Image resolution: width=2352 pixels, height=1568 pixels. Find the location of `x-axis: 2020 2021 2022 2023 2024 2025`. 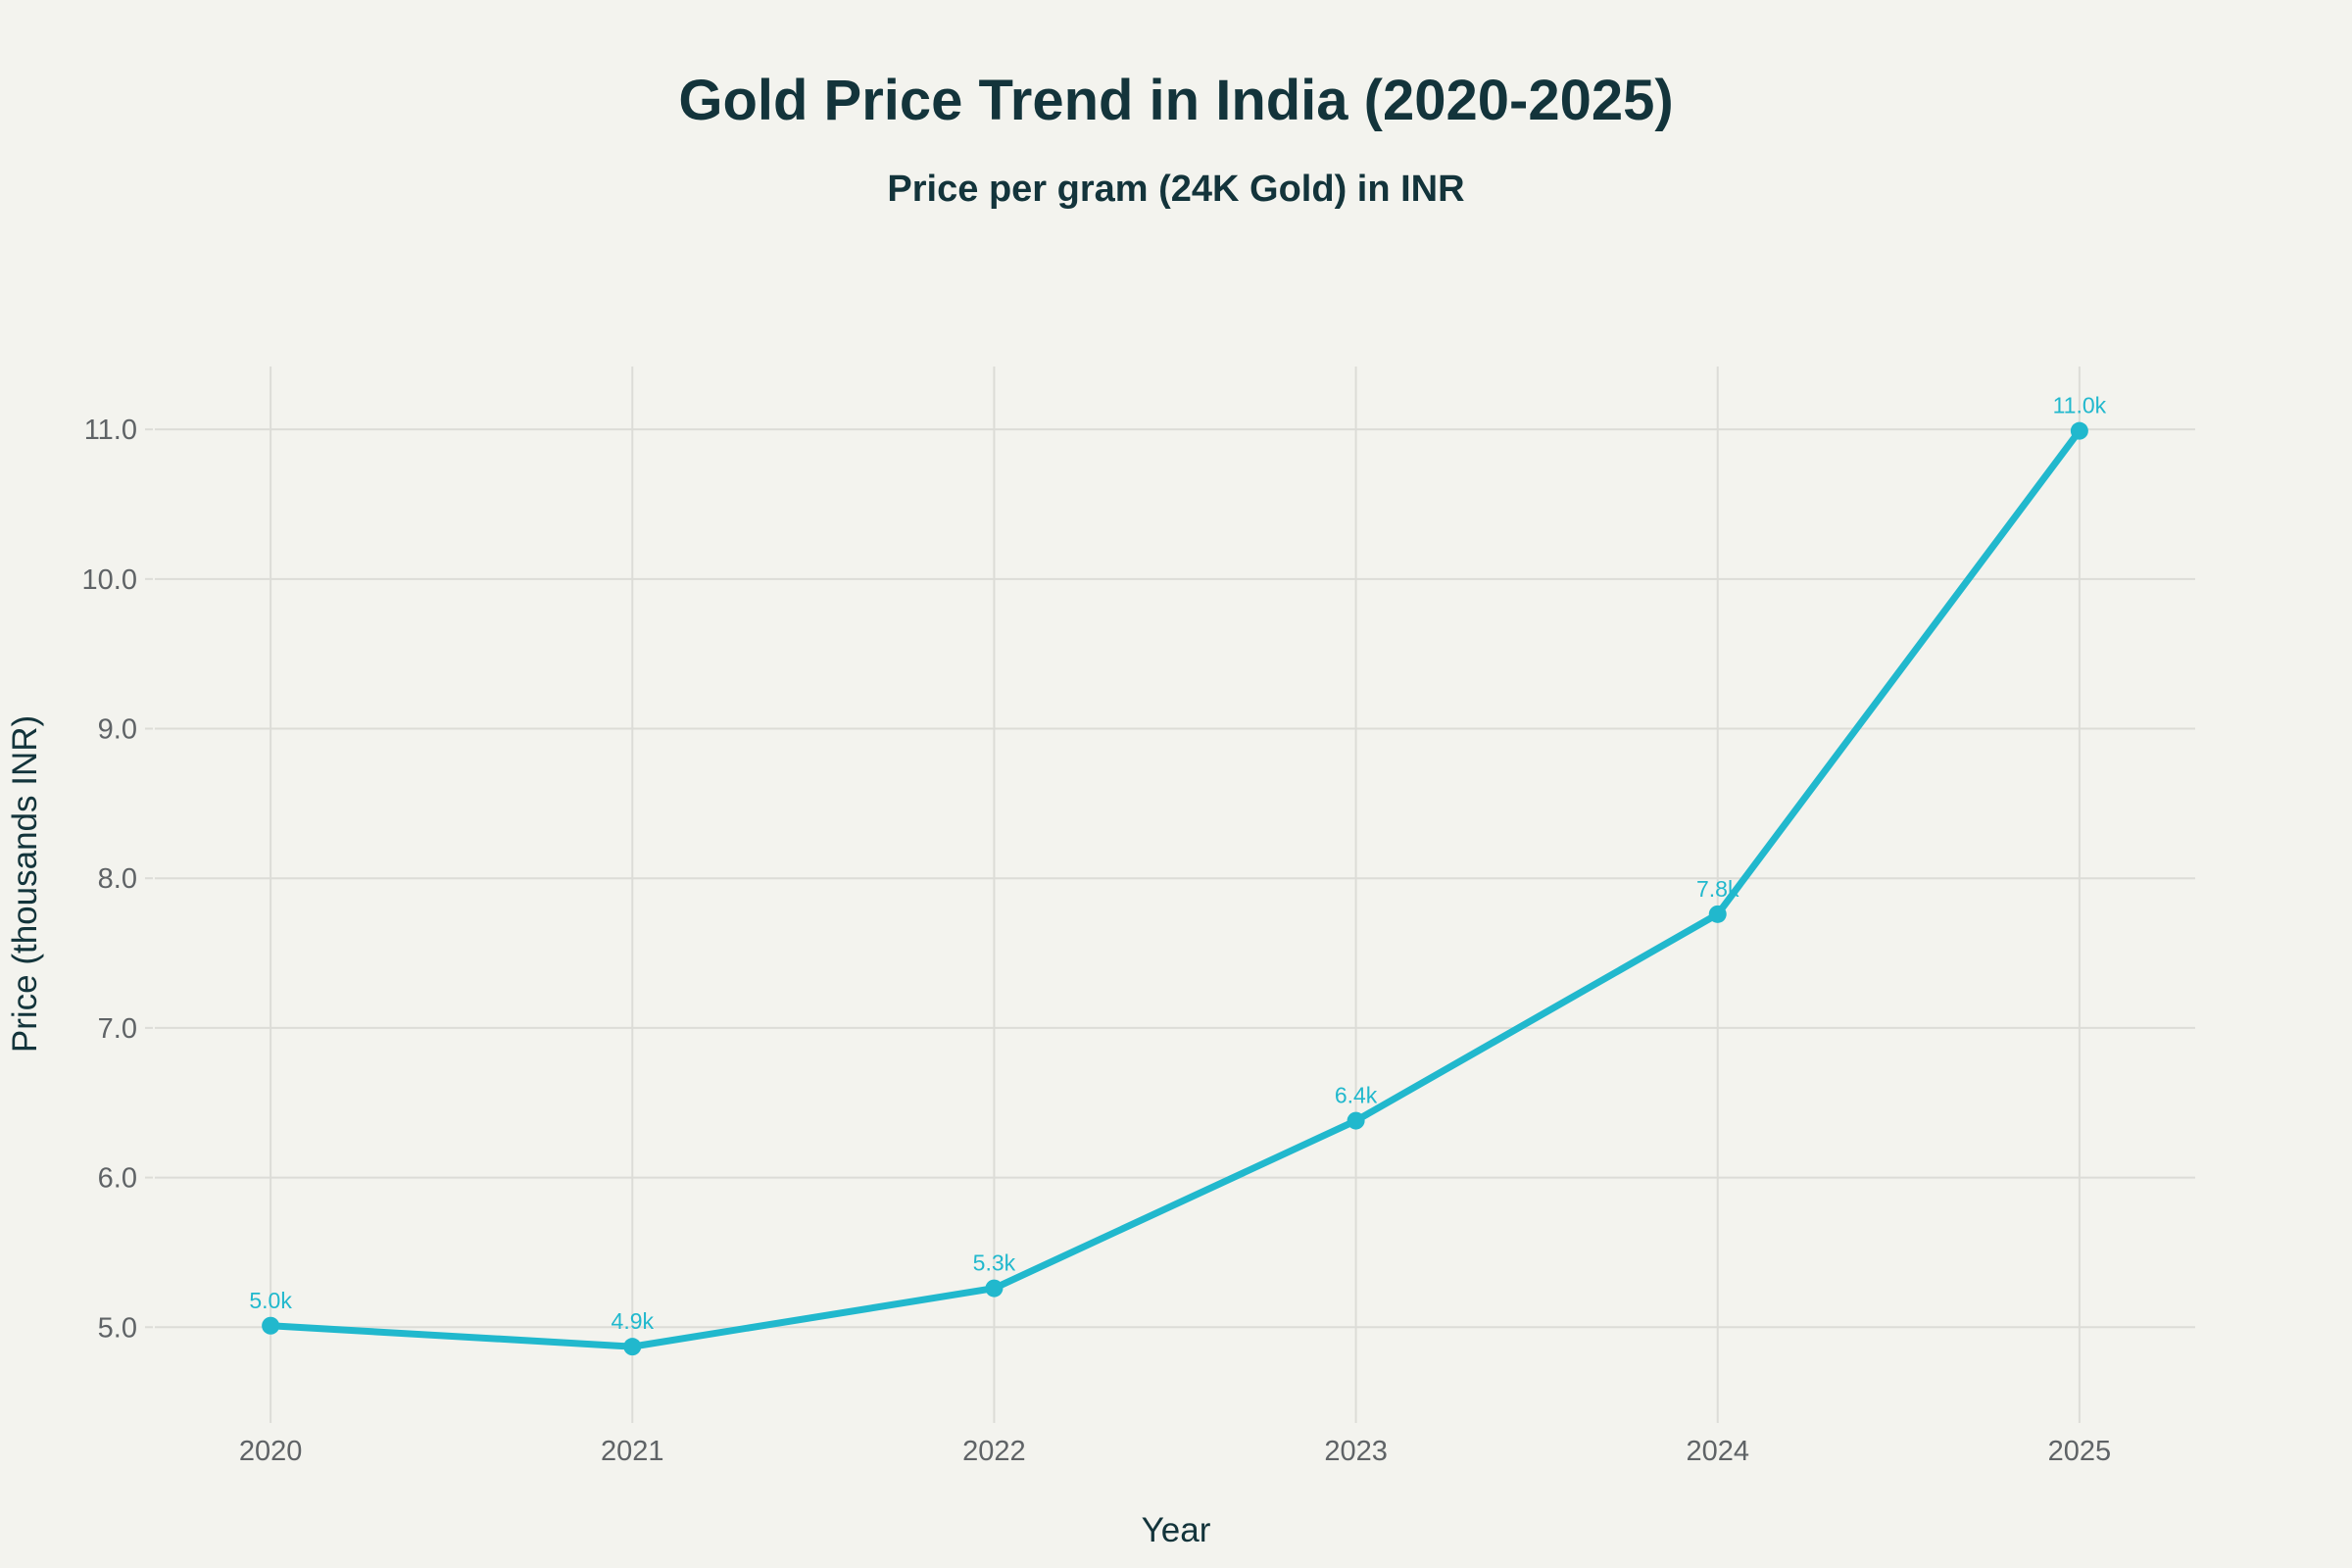

x-axis: 2020 2021 2022 2023 2024 2025 is located at coordinates (1175, 1451).